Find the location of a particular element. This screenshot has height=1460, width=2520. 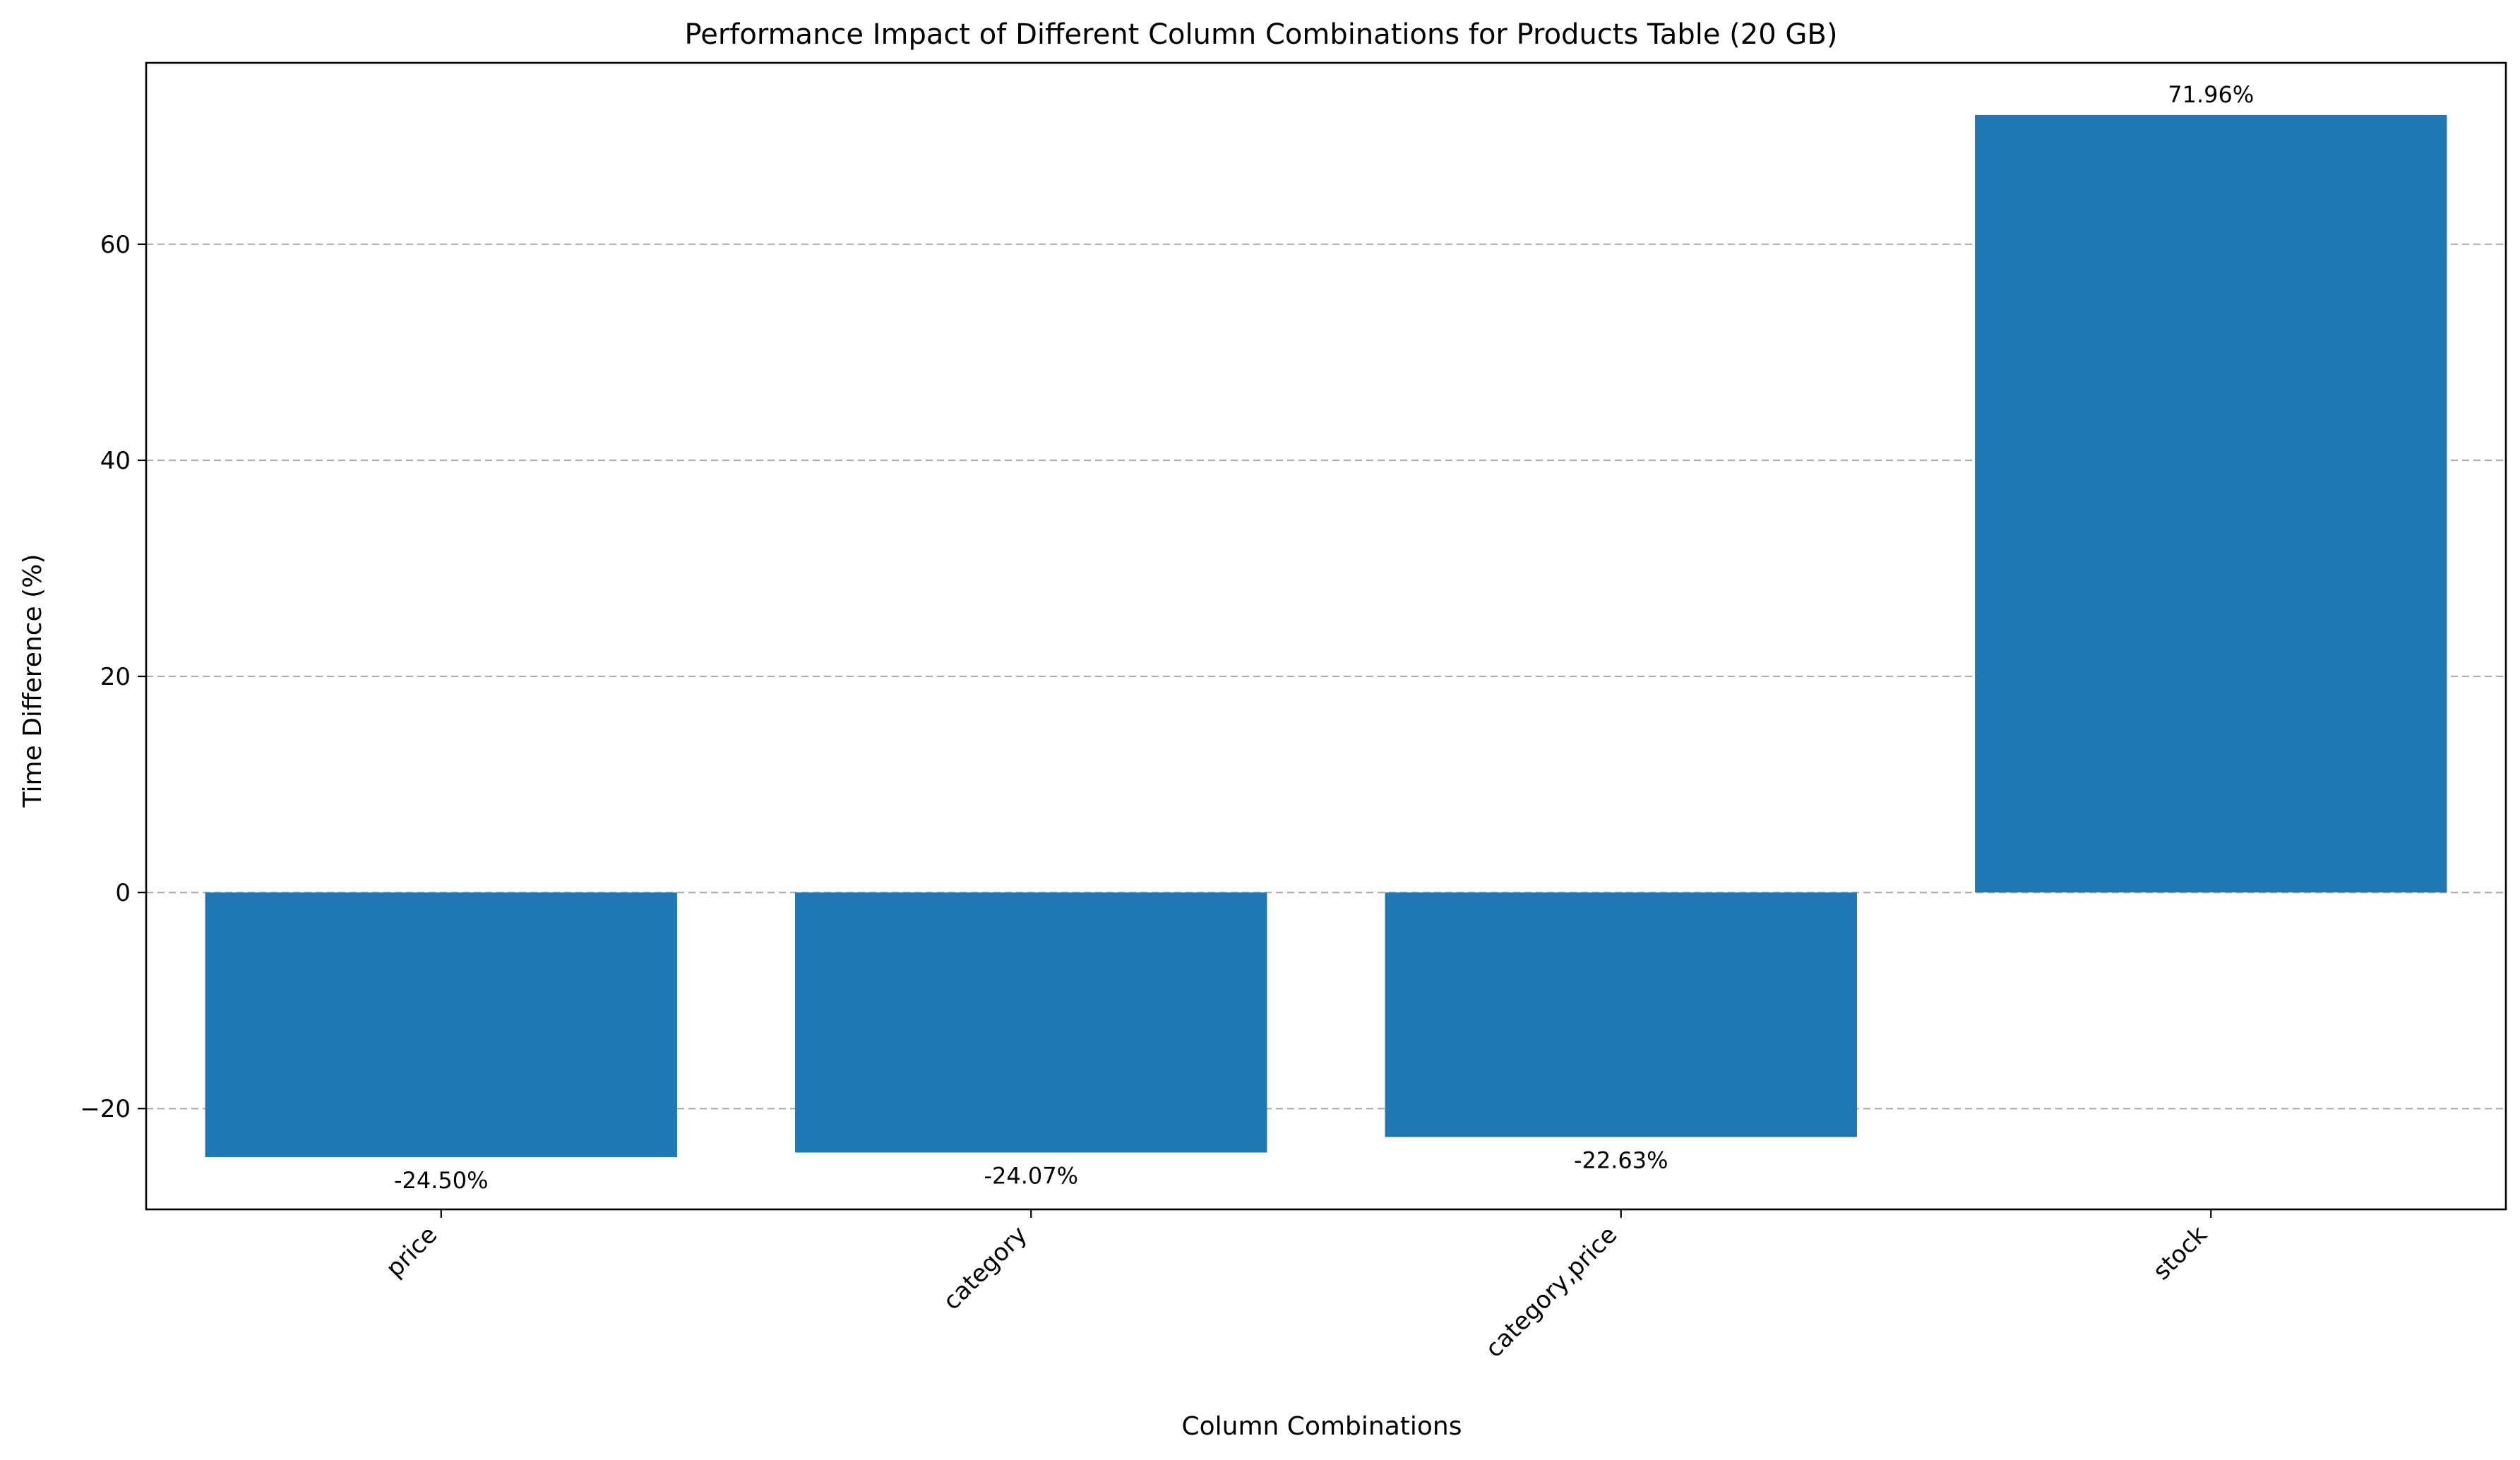

y-tick-label: 20 is located at coordinates (116, 677).